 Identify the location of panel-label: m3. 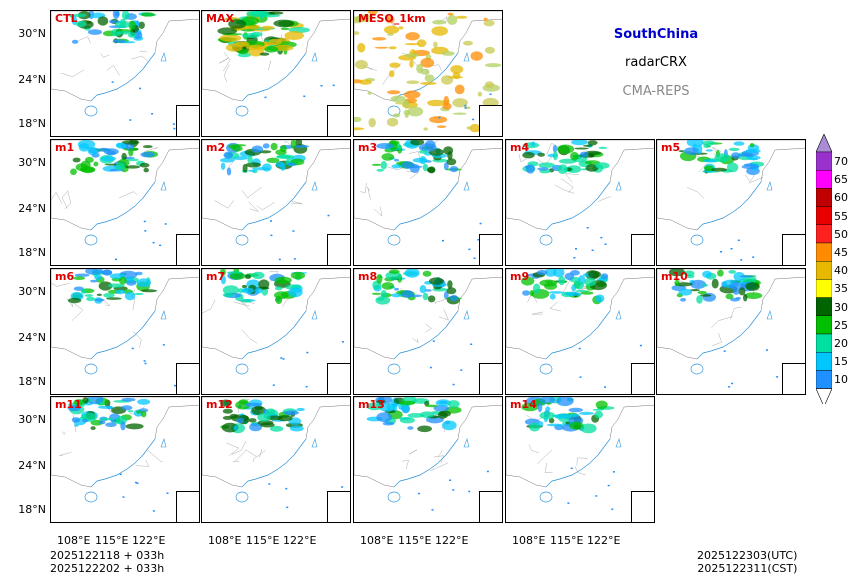
(368, 147).